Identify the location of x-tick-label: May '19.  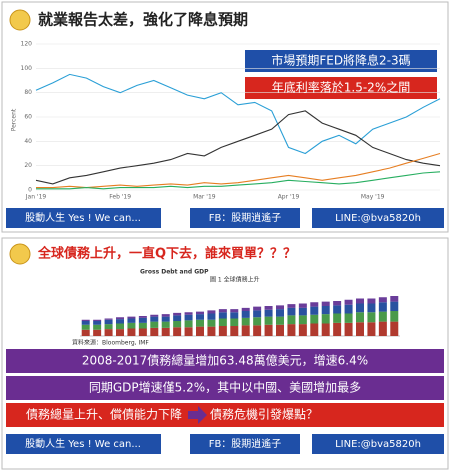
(373, 197).